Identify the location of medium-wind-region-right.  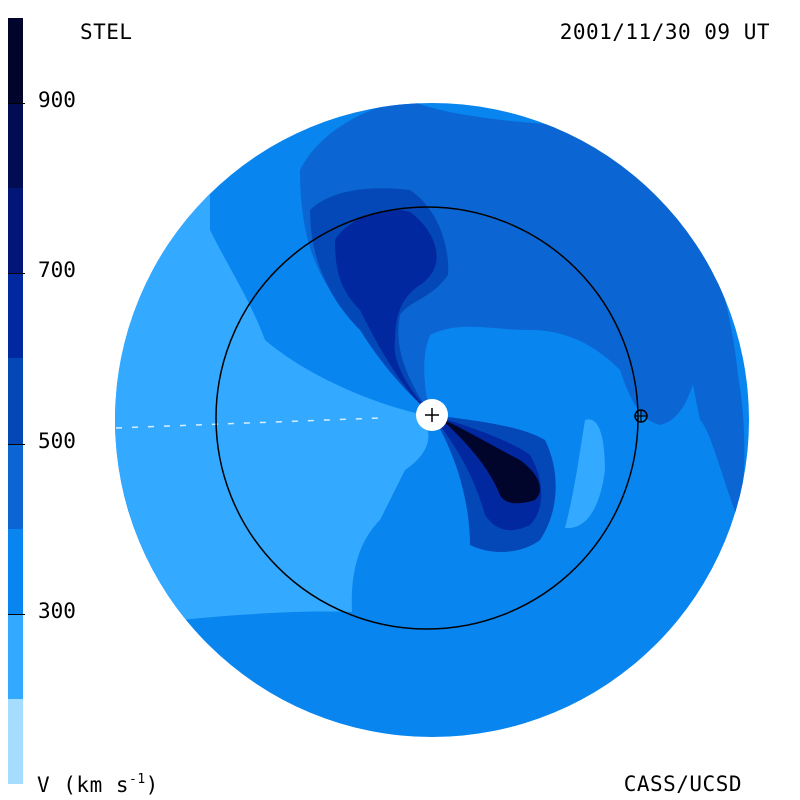
(717, 433).